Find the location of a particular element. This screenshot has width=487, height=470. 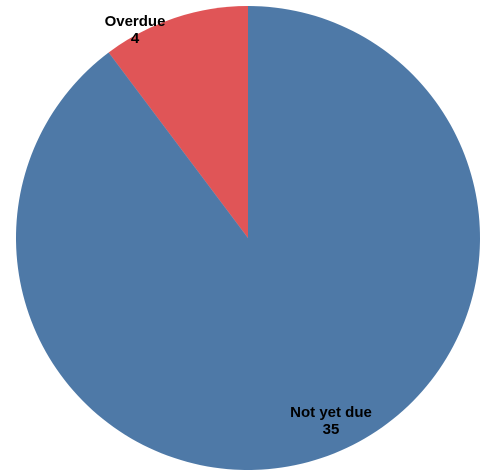

slice-label-not-yet-due: Not yet due 35 is located at coordinates (331, 421).